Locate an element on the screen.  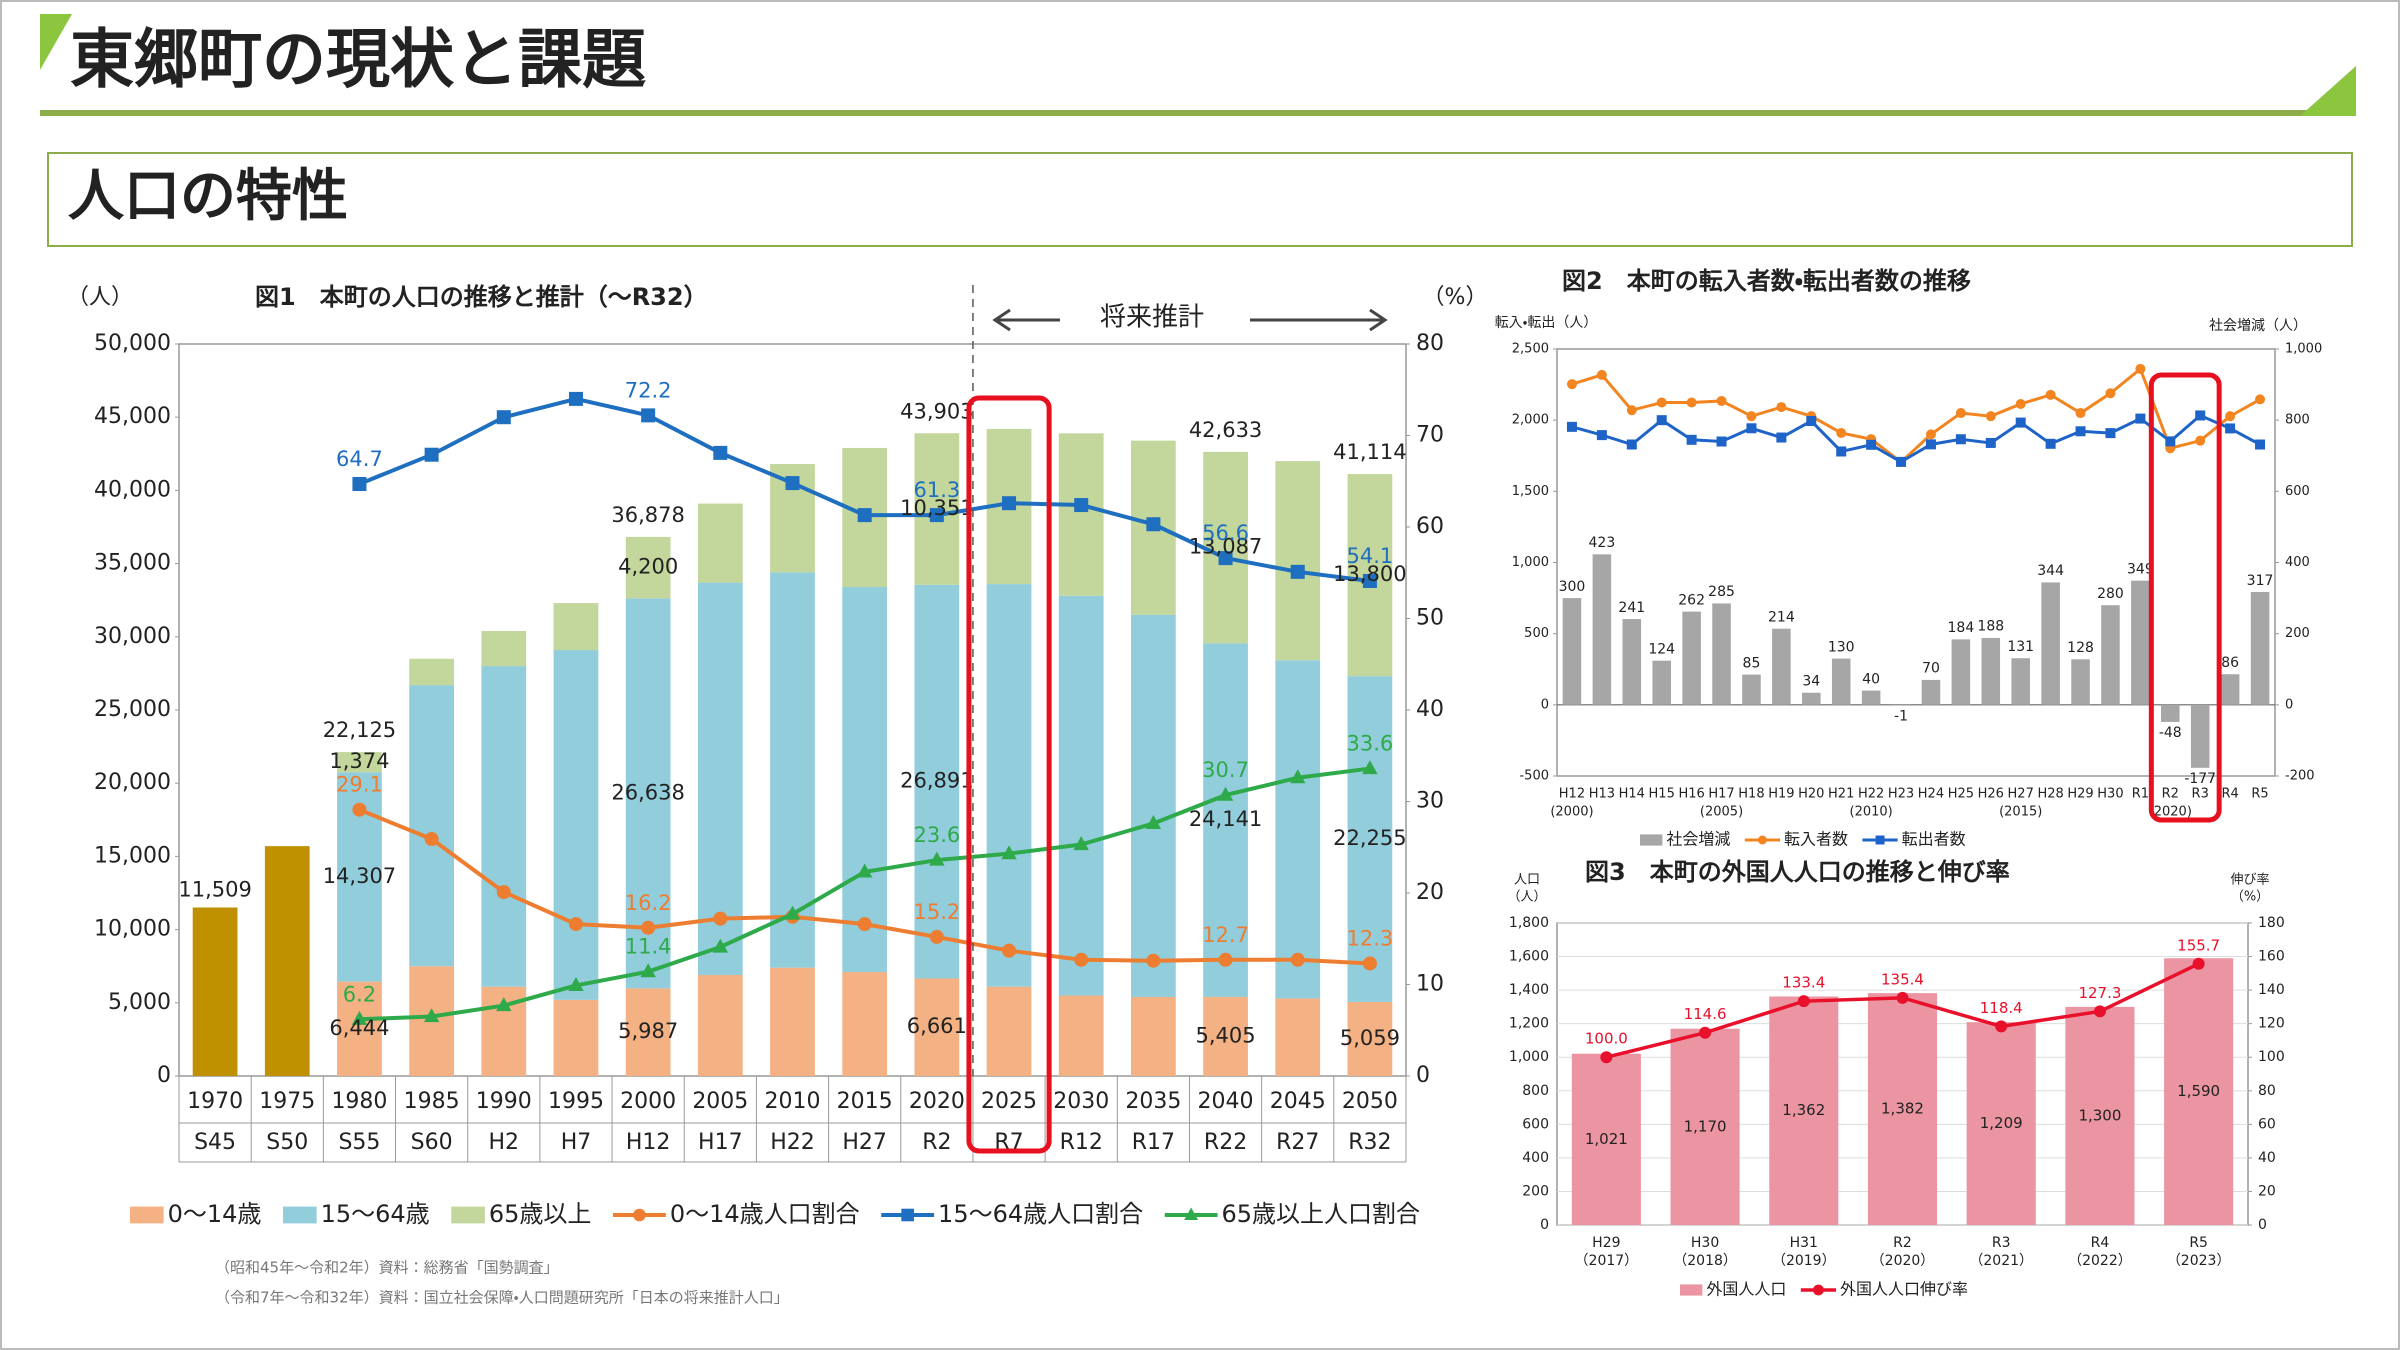
data-label: 423 is located at coordinates (1602, 543).